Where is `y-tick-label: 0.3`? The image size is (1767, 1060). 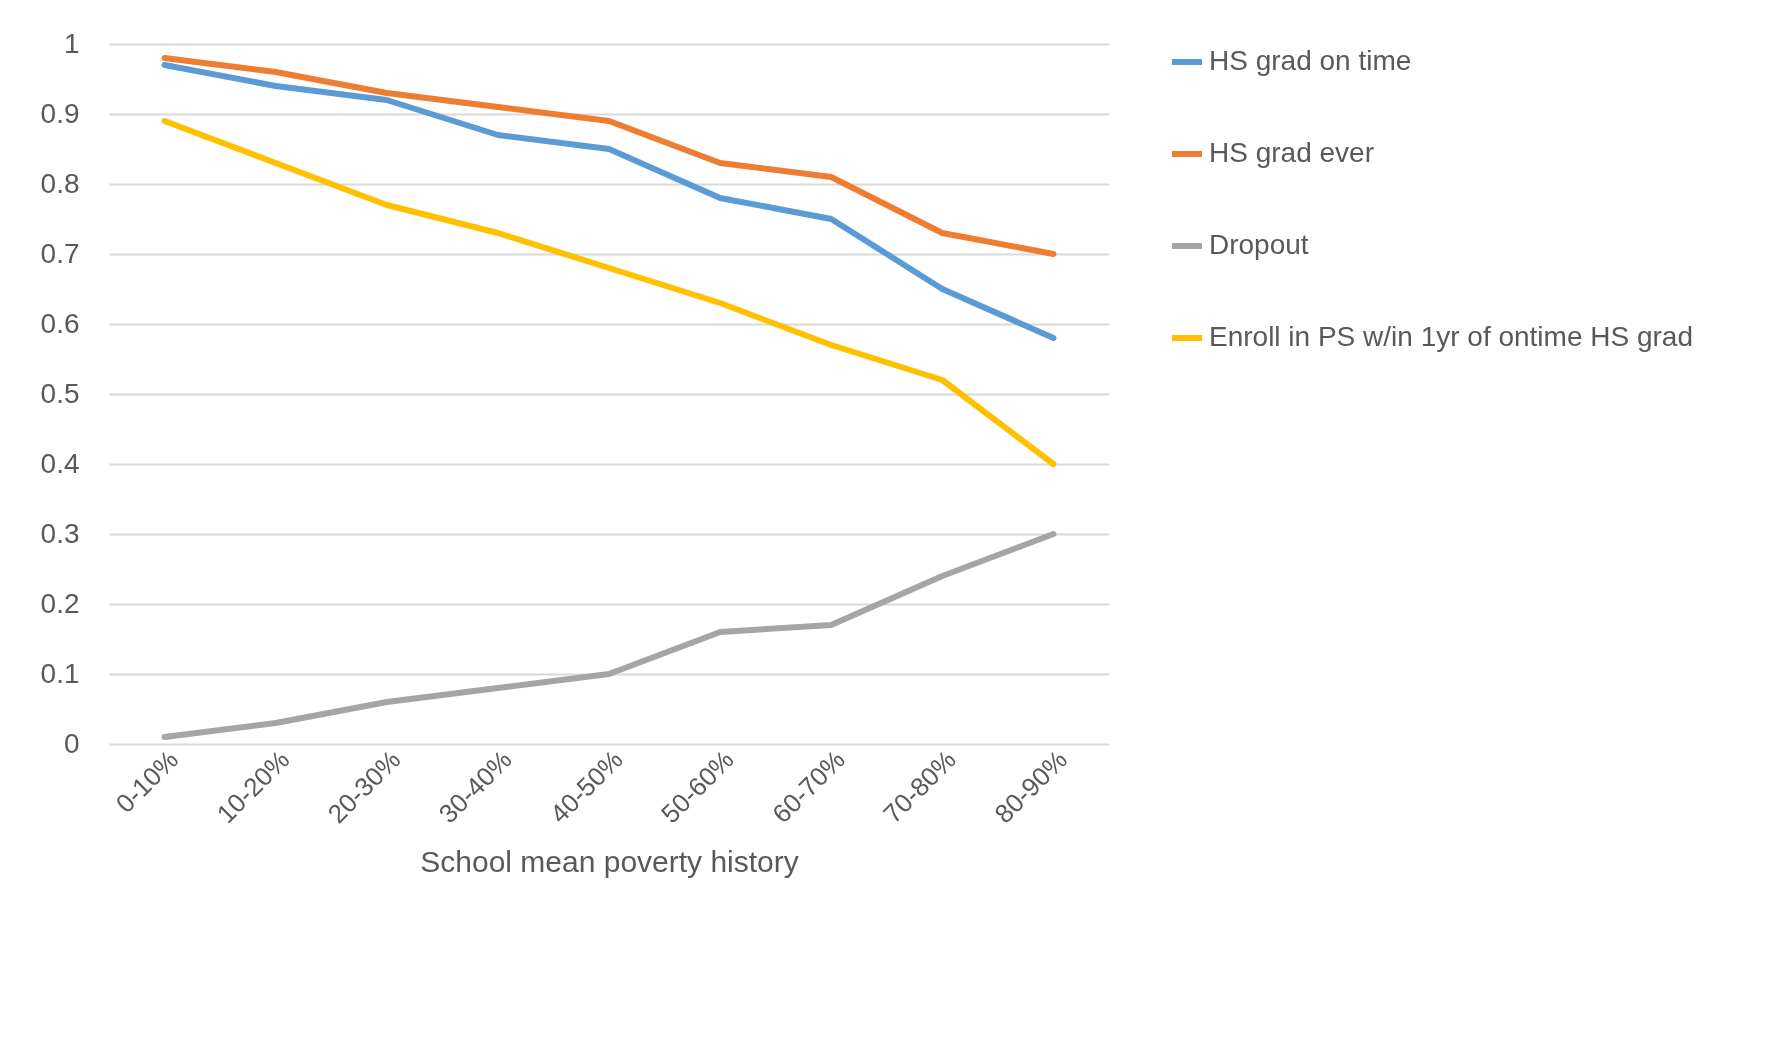
y-tick-label: 0.3 is located at coordinates (60, 533).